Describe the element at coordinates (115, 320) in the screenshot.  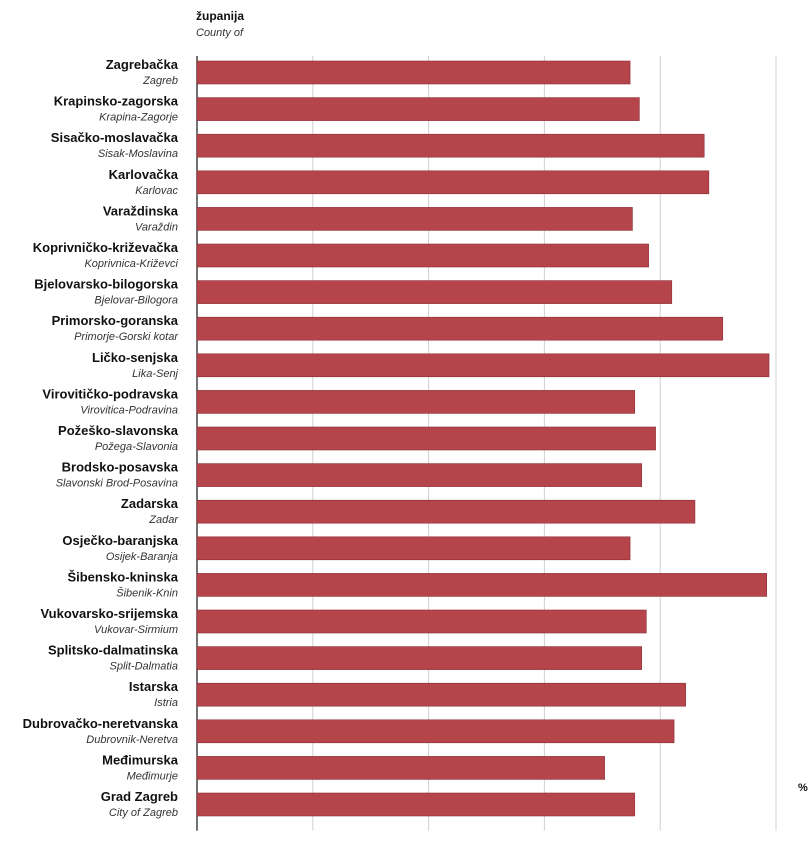
I see `county-label: Primorsko-goranska` at that location.